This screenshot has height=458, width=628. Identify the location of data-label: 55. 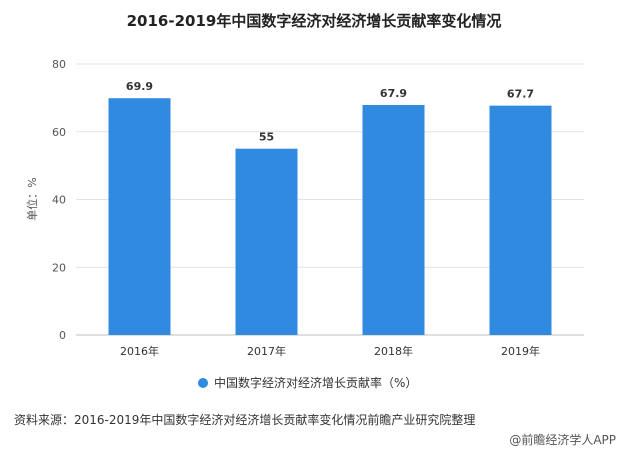
(266, 137).